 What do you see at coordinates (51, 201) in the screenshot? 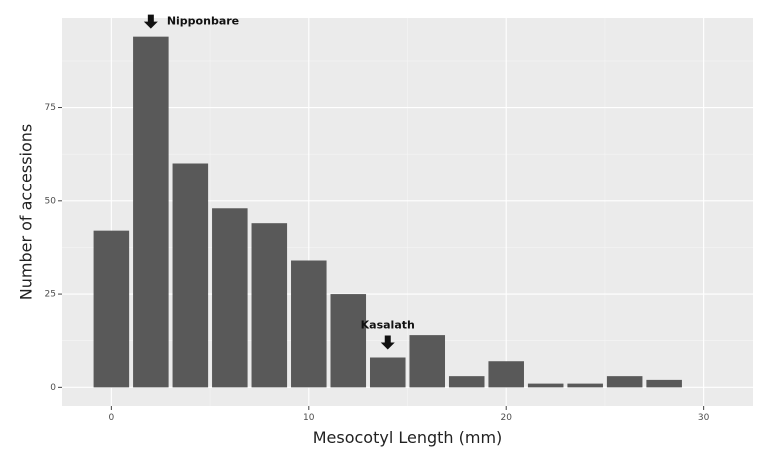
I see `y-tick-label: 50` at bounding box center [51, 201].